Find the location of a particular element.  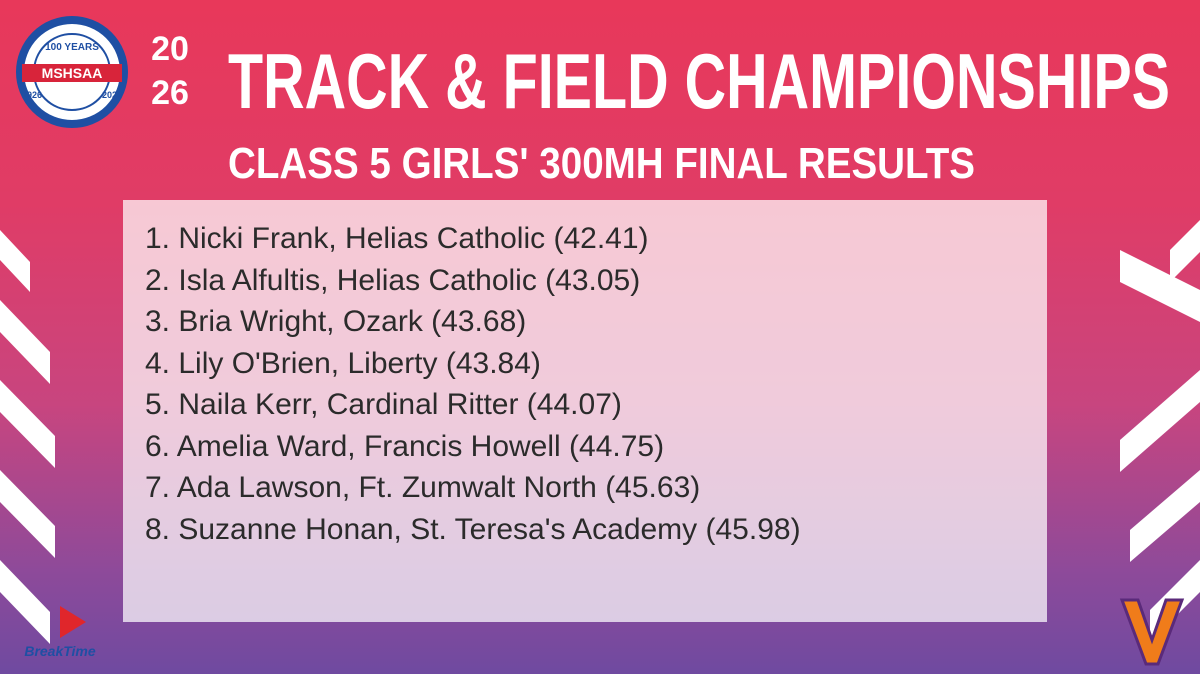

logo: 100 YEARS MSHSAA 1926 2026 is located at coordinates (72, 72).